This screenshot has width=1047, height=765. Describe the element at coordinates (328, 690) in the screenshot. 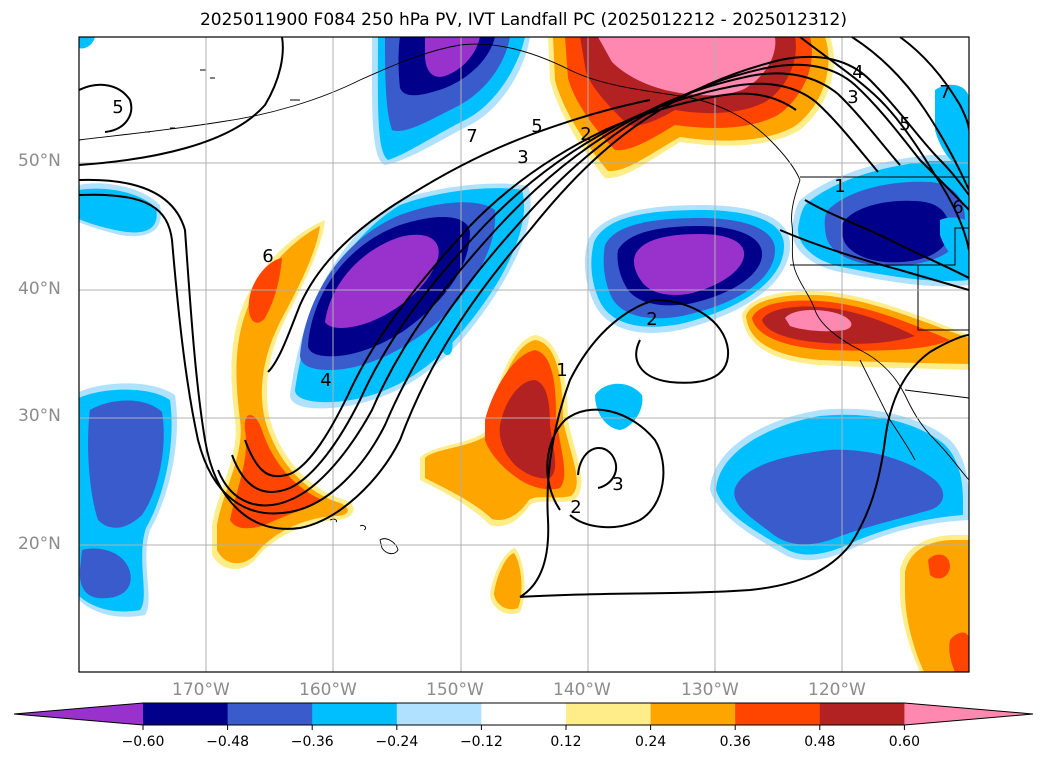

I see `lon-label: 160°W` at that location.